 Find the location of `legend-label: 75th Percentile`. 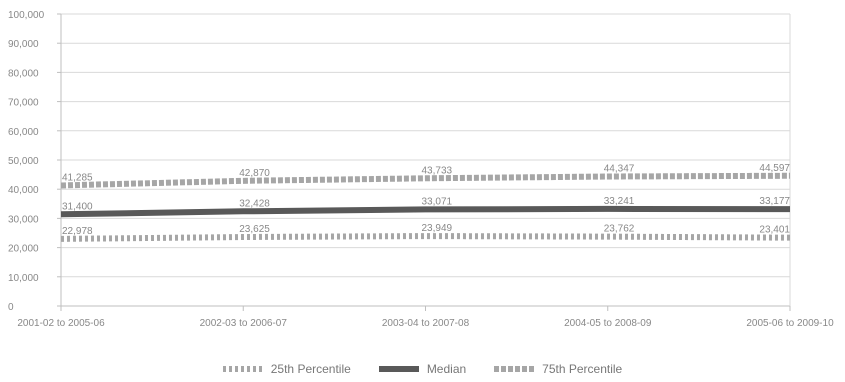

legend-label: 75th Percentile is located at coordinates (582, 369).